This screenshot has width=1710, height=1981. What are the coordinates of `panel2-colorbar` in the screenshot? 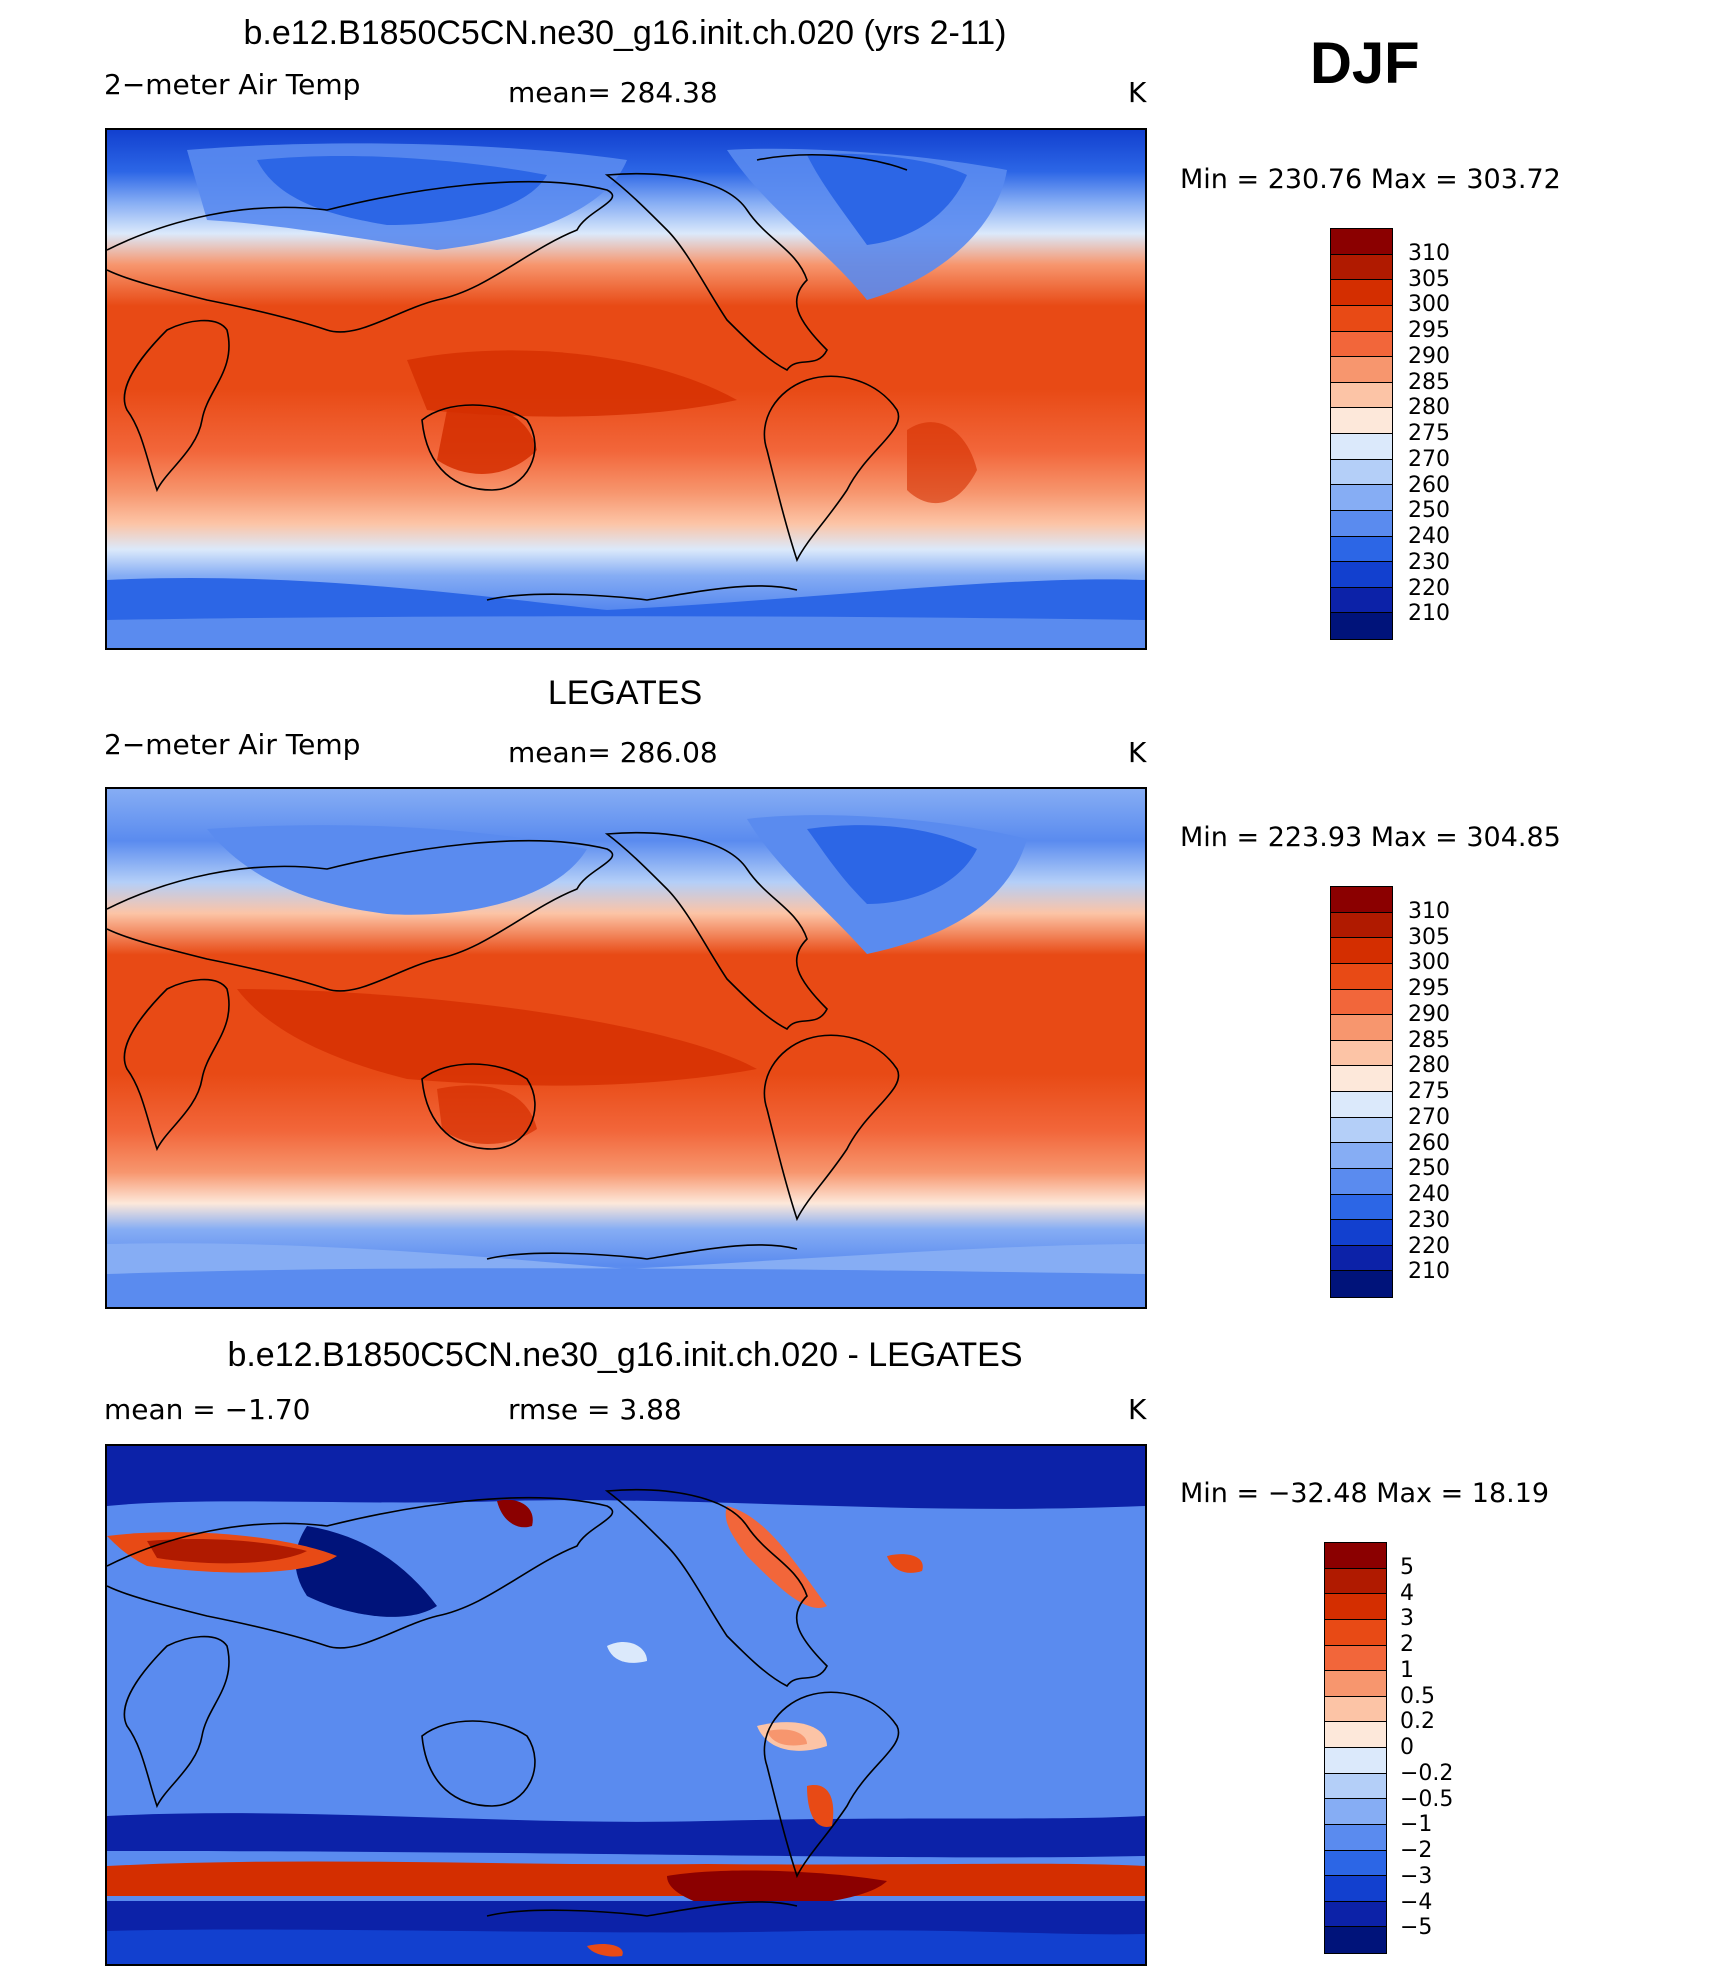 It's located at (1361, 1092).